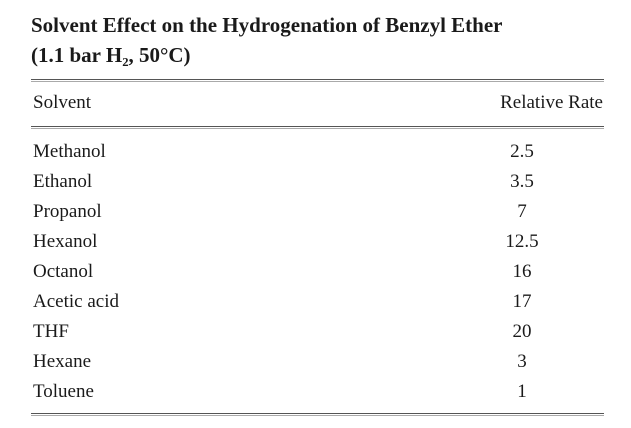 The width and height of the screenshot is (631, 428). Describe the element at coordinates (522, 241) in the screenshot. I see `rate-cell: 12.5` at that location.